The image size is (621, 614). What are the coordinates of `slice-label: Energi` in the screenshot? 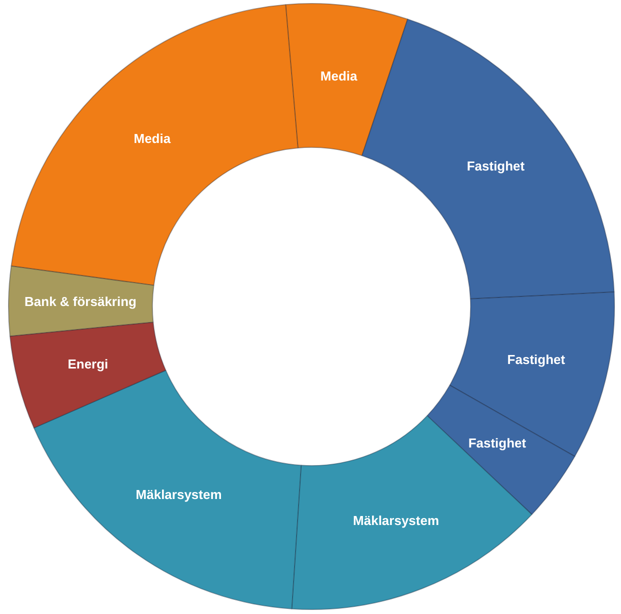 It's located at (88, 364).